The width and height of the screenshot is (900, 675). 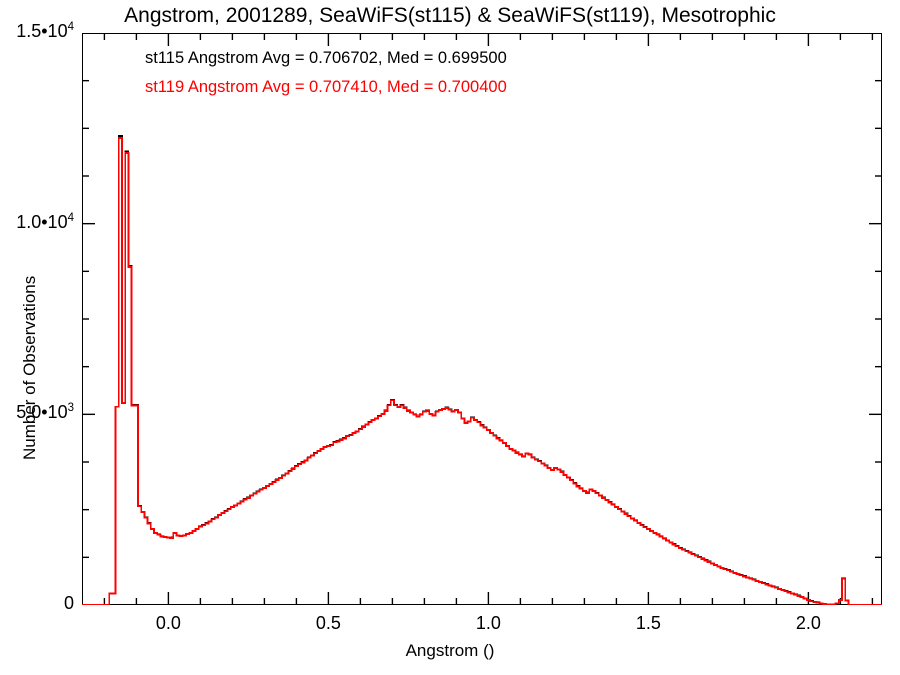 I want to click on x-tick-label: 1.0, so click(x=488, y=623).